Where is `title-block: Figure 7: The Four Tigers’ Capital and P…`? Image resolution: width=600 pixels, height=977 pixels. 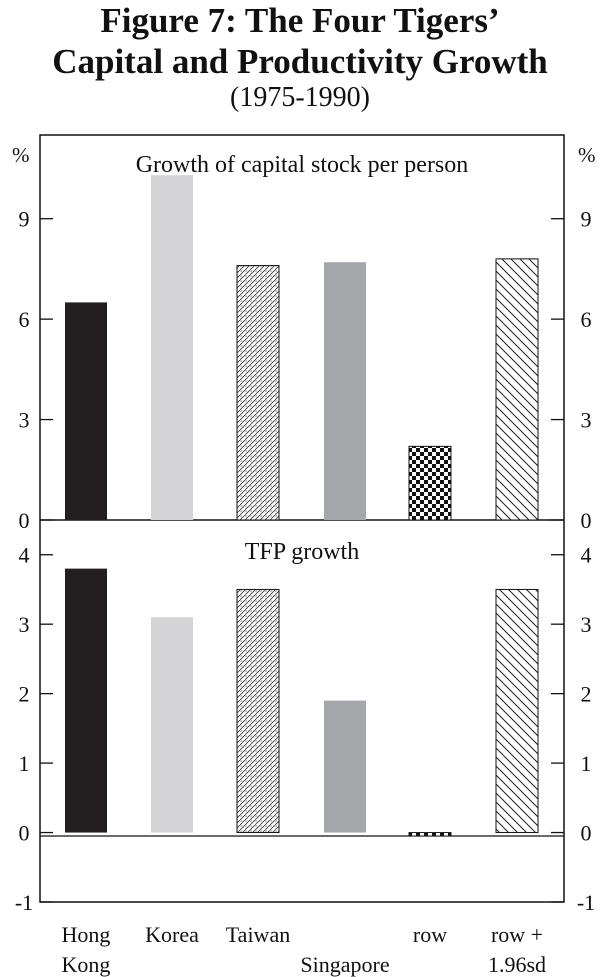 title-block: Figure 7: The Four Tigers’ Capital and P… is located at coordinates (300, 57).